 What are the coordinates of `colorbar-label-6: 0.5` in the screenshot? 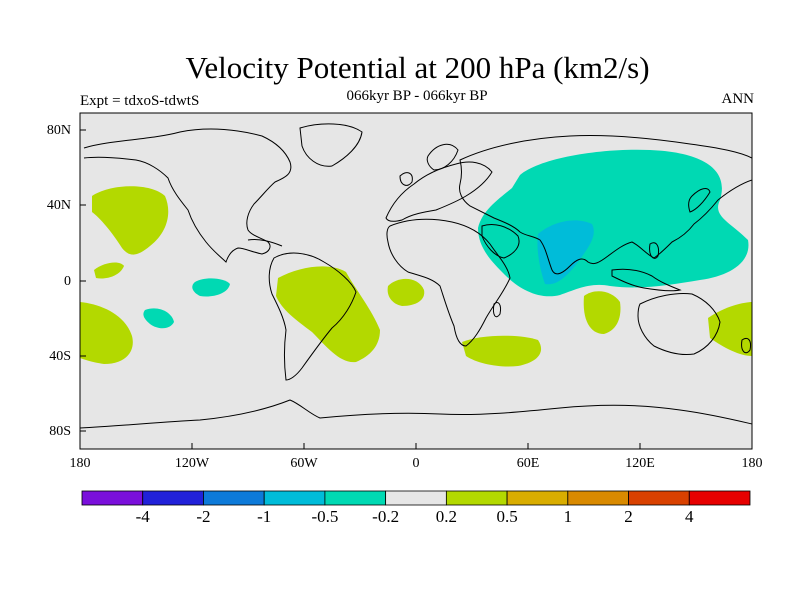 It's located at (507, 516).